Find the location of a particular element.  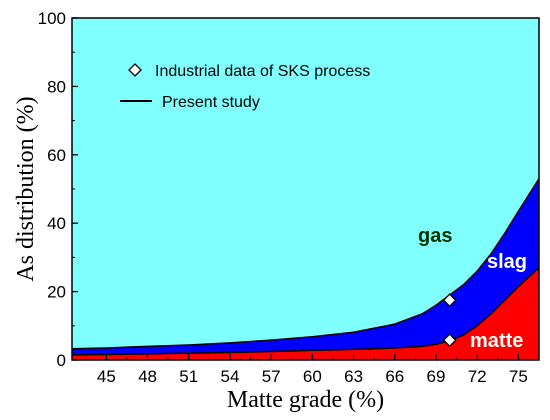

y-tick-label-60: 60 is located at coordinates (56, 155).